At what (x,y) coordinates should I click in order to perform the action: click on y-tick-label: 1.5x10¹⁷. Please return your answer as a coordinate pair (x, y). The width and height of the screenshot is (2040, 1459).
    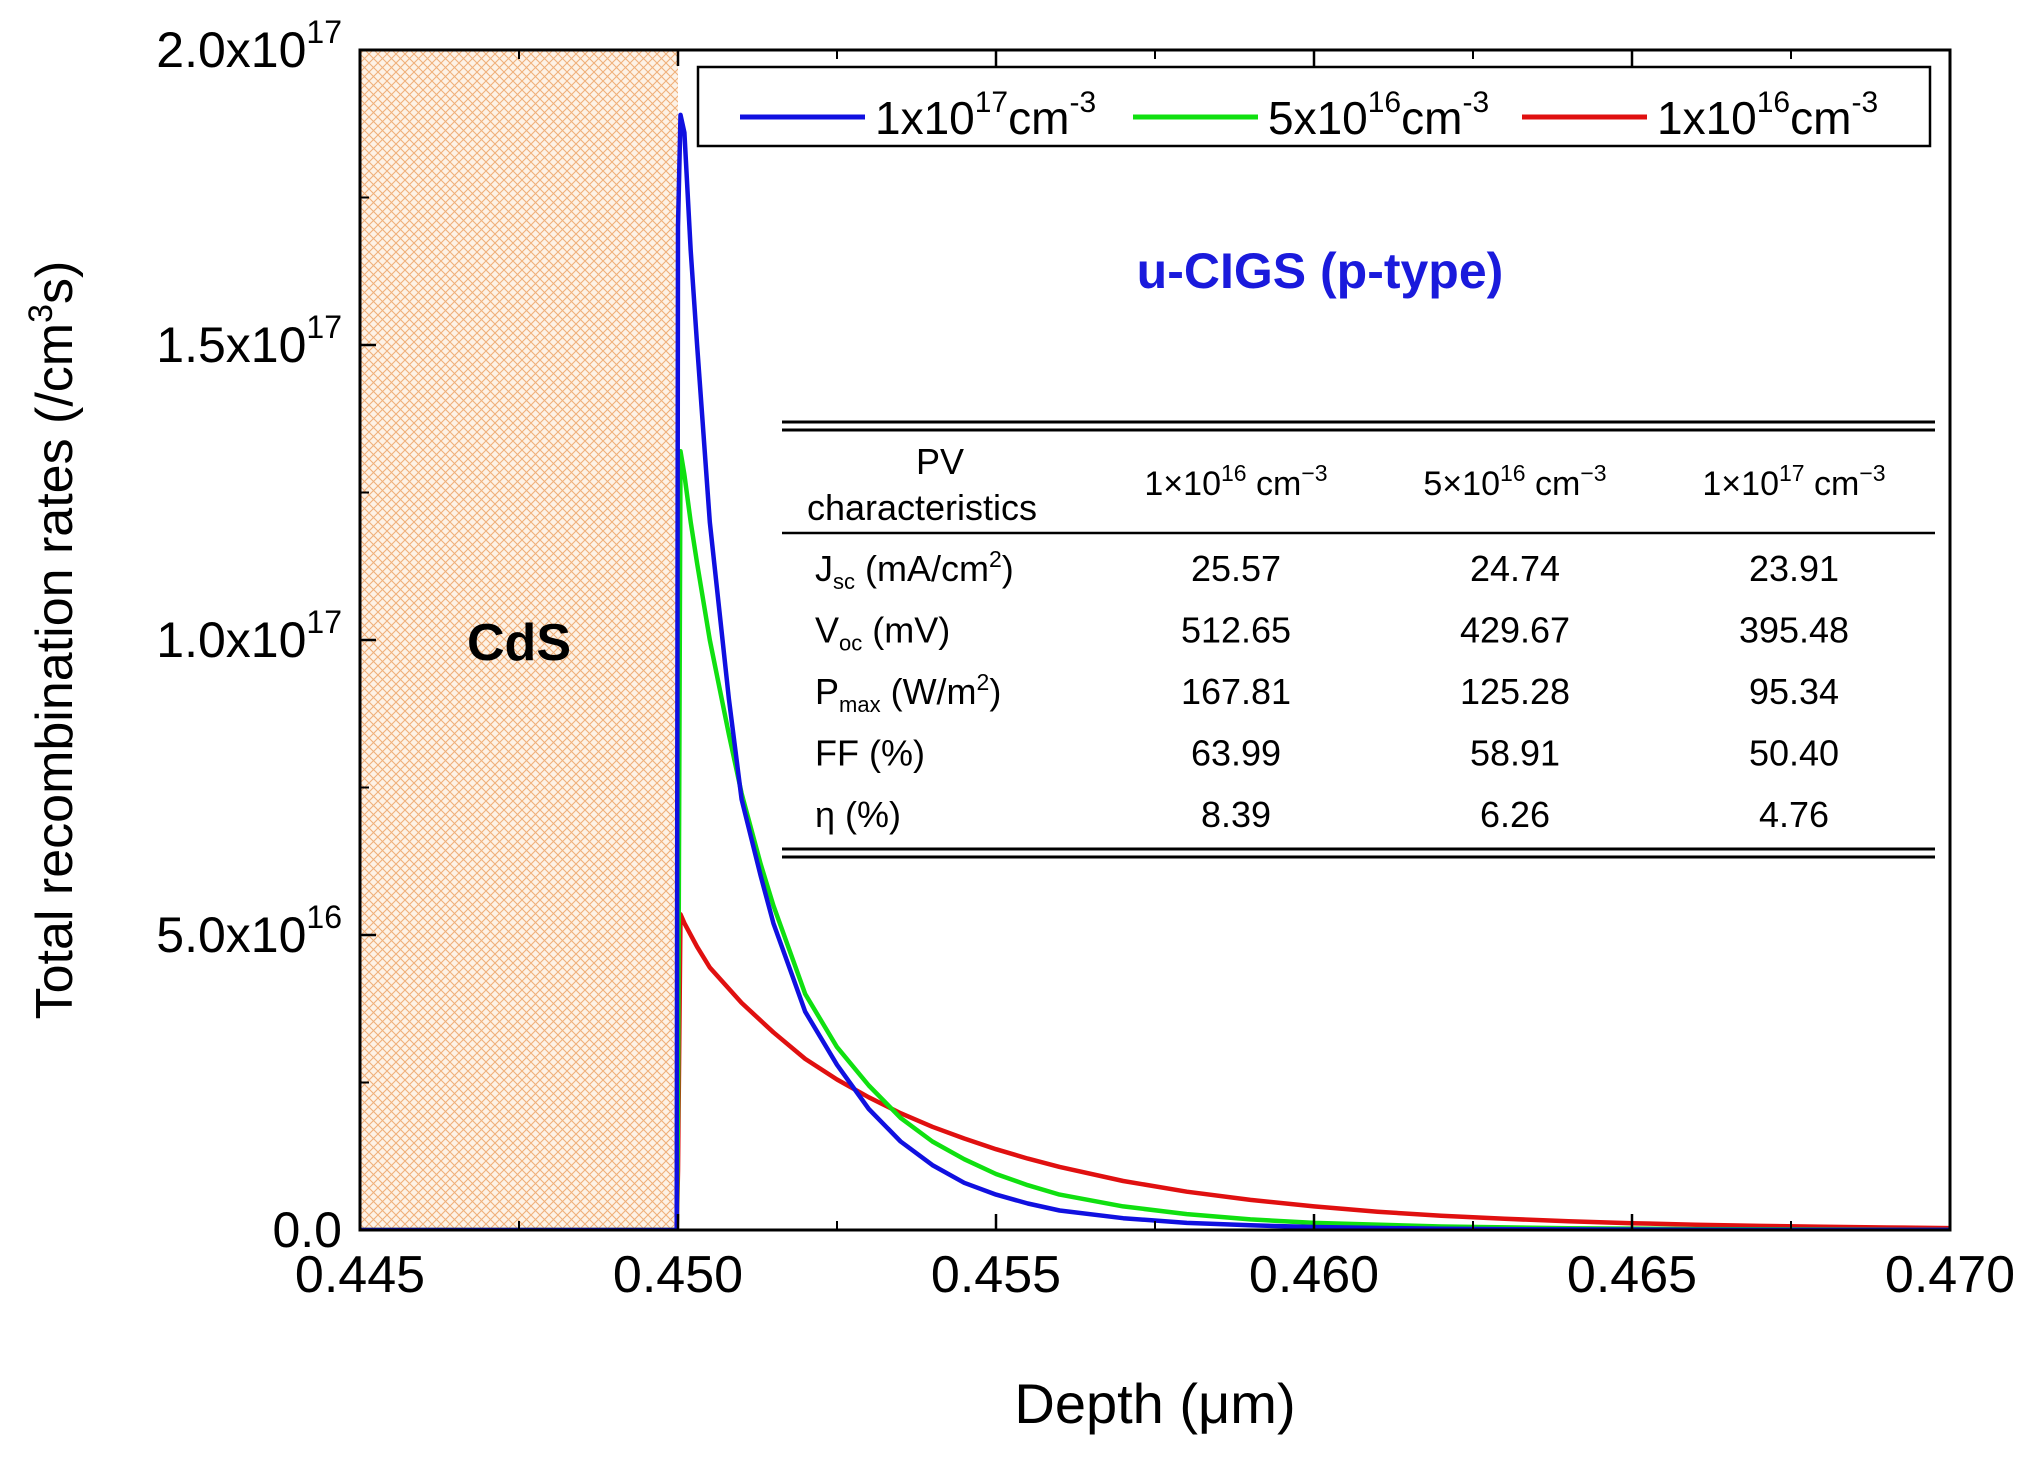
    Looking at the image, I should click on (249, 341).